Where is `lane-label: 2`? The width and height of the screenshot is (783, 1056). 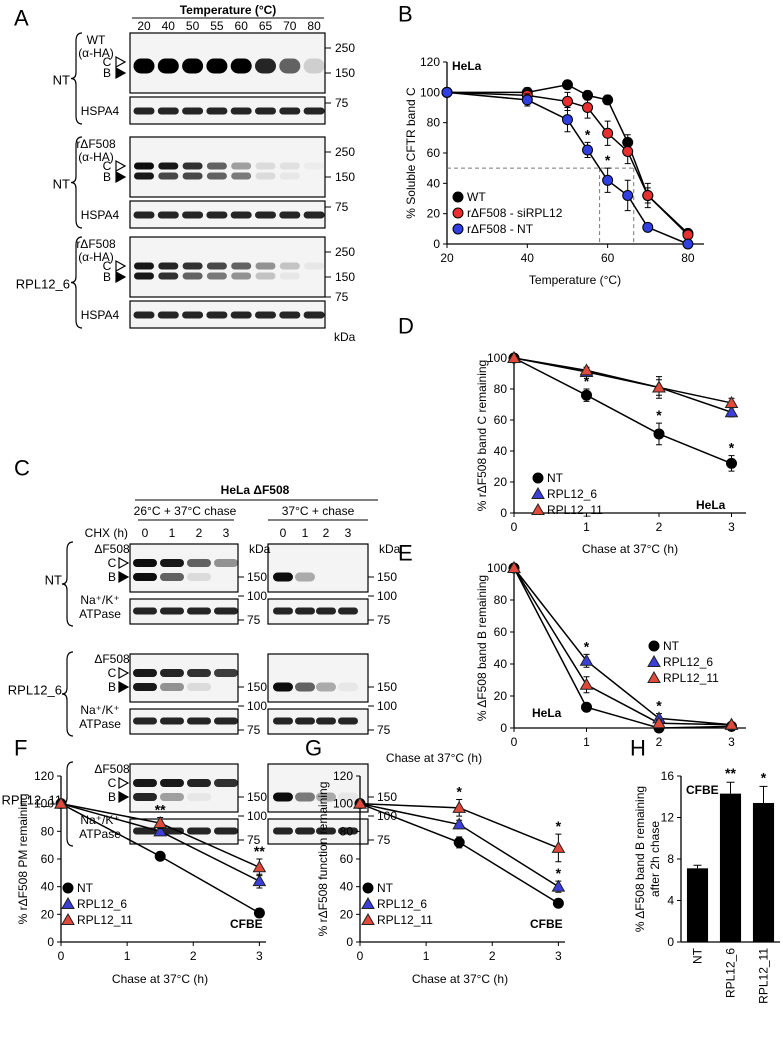 lane-label: 2 is located at coordinates (199, 533).